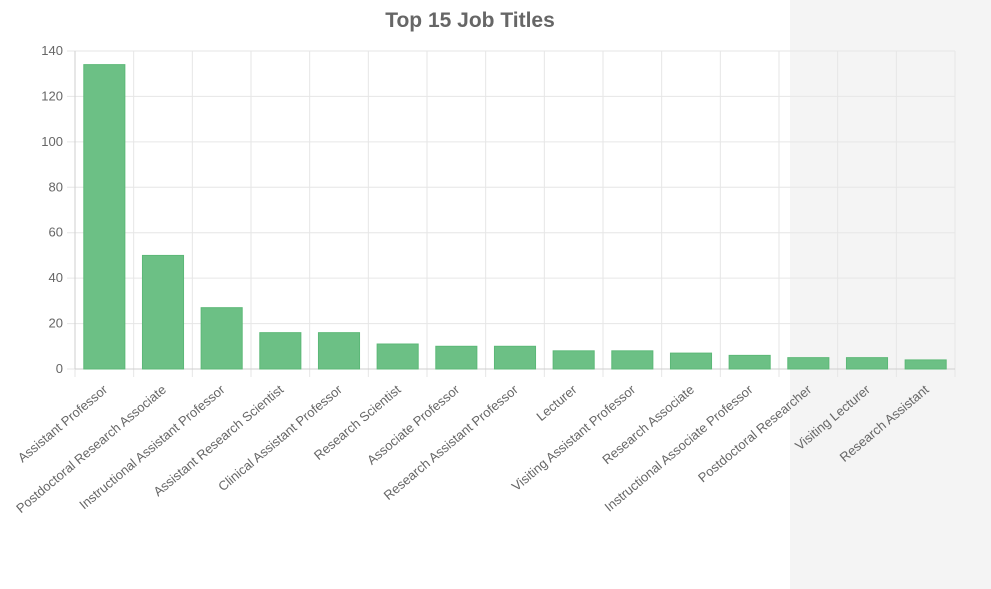  I want to click on x-tick-label: Lecturer, so click(556, 402).